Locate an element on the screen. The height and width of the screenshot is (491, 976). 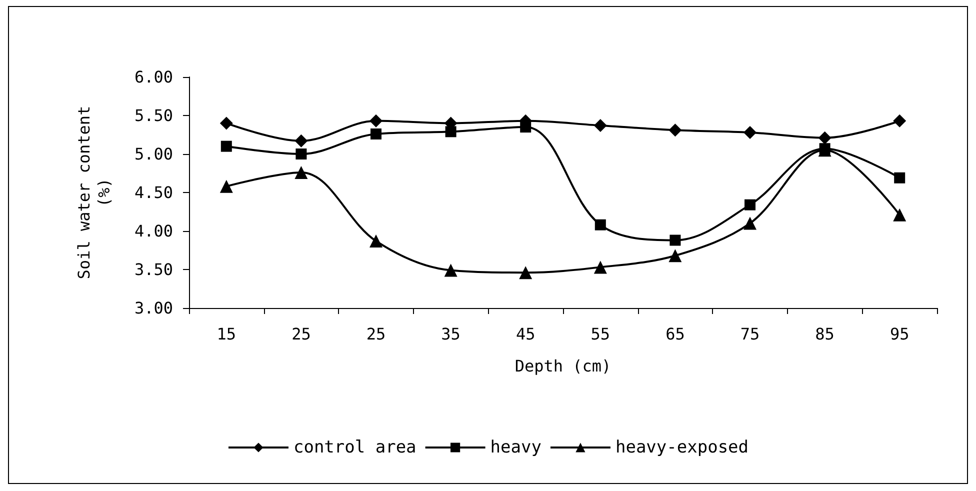
x-axis-title: Depth (cm) is located at coordinates (563, 366).